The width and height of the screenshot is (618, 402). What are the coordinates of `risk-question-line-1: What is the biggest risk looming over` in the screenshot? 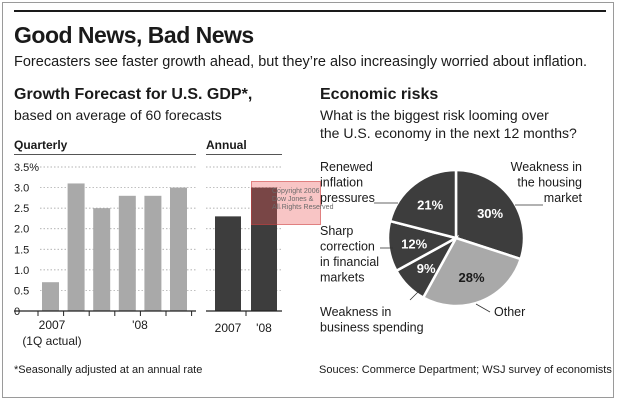 It's located at (434, 115).